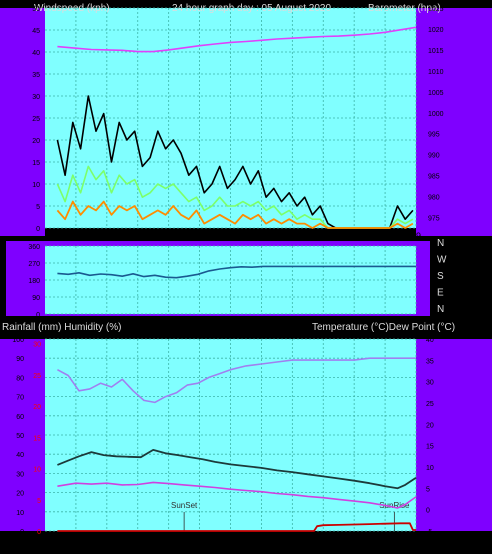 The width and height of the screenshot is (492, 554). What do you see at coordinates (251, 8) in the screenshot?
I see `graph-day-title: 24 hour graph day : 05 August 2020` at bounding box center [251, 8].